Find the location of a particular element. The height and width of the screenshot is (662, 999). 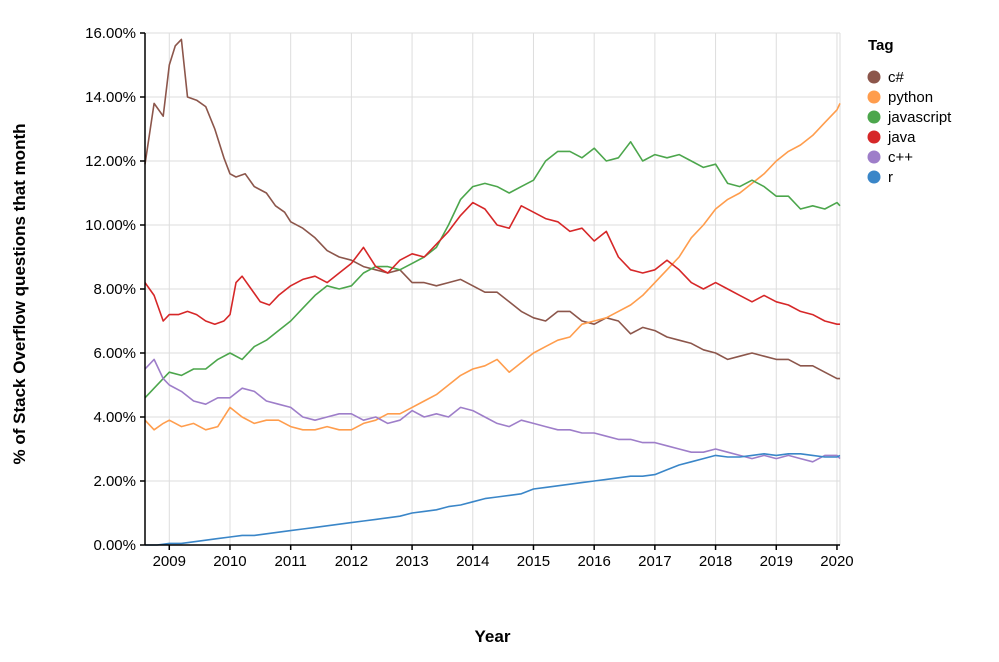

legend-label: c# is located at coordinates (896, 77).